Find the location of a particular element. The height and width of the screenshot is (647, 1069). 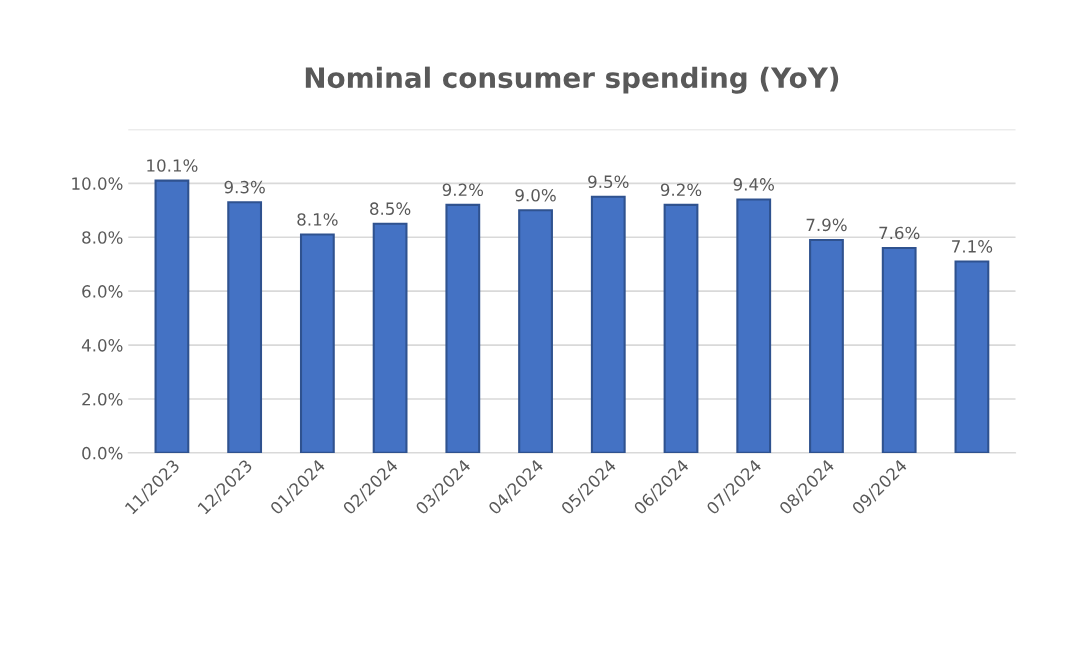

chart-title: Nominal consumer spending (YoY) is located at coordinates (572, 80).